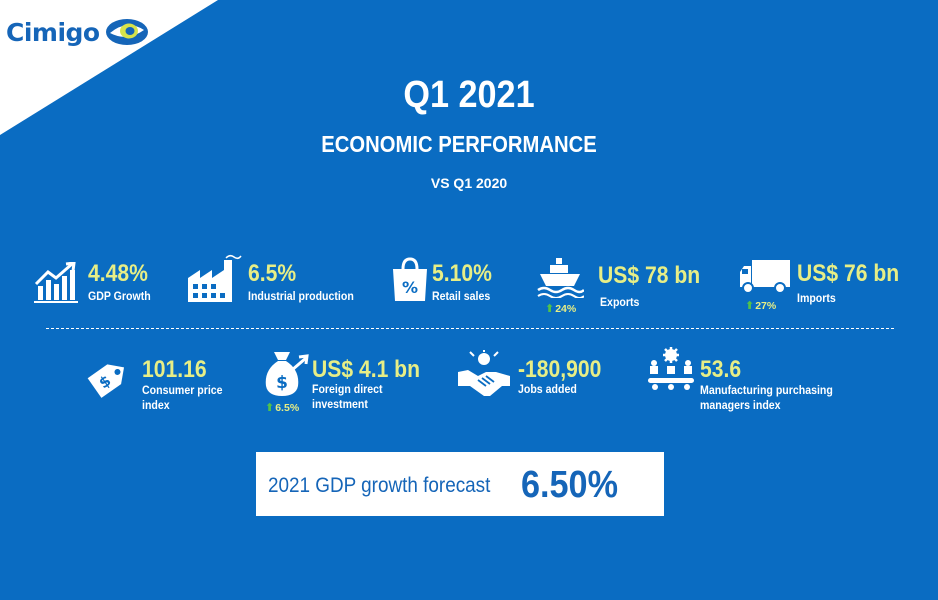  Describe the element at coordinates (272, 273) in the screenshot. I see `industrial-production-value: 6.5%` at that location.